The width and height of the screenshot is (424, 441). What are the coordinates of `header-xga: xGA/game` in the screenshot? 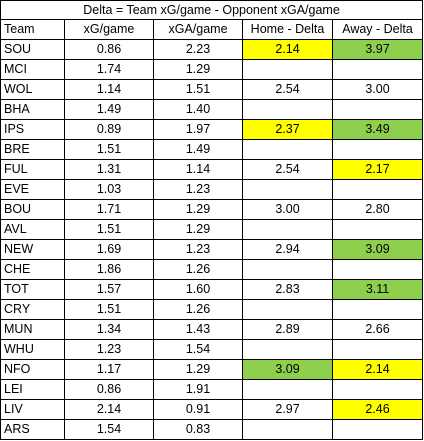 It's located at (198, 29).